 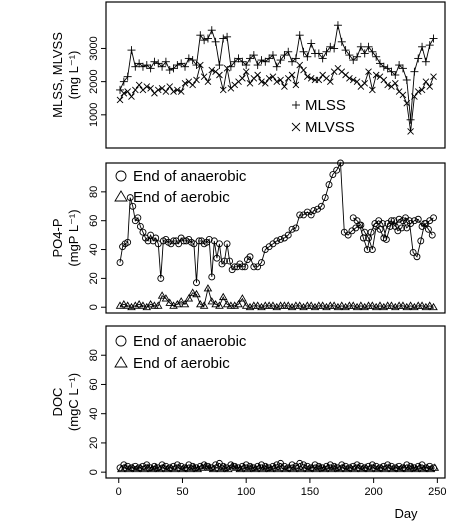 I want to click on po4p-y-tick-label: 80, so click(x=94, y=192).